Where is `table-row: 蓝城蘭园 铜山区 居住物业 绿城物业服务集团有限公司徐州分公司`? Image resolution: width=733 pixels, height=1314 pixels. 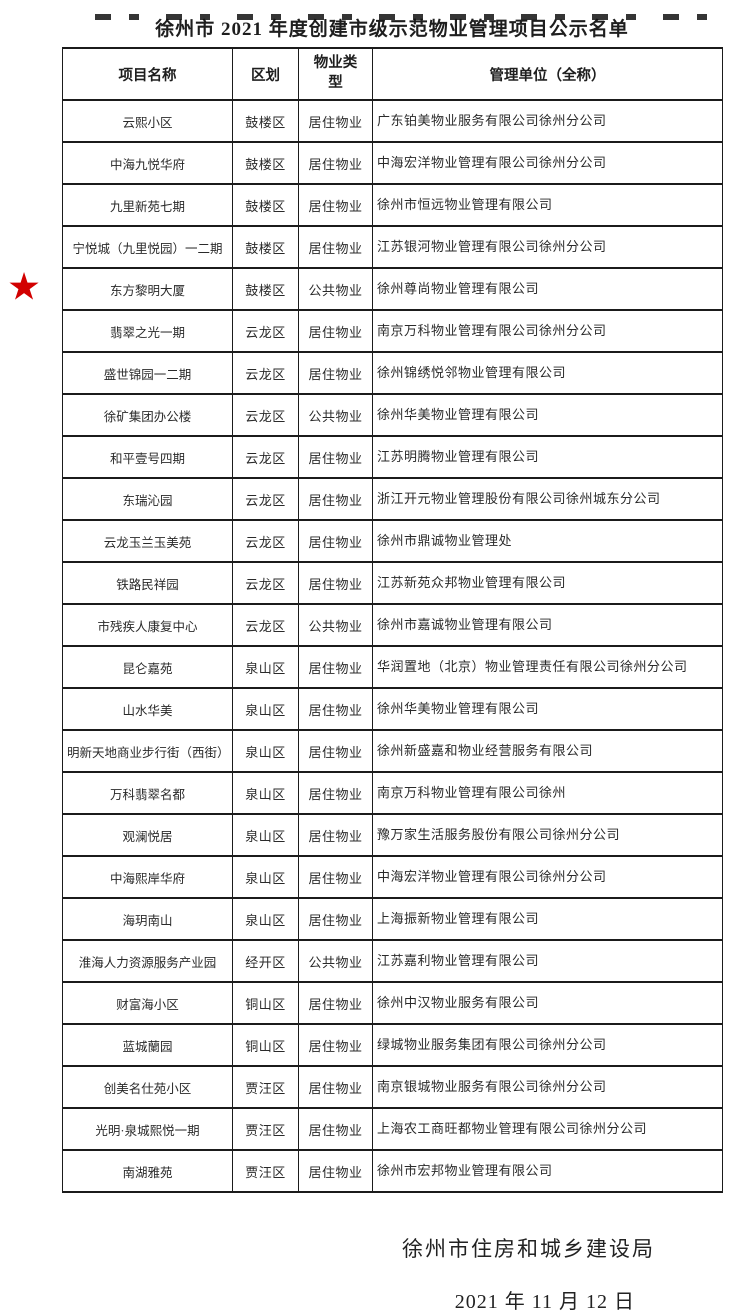 table-row: 蓝城蘭园 铜山区 居住物业 绿城物业服务集团有限公司徐州分公司 is located at coordinates (392, 1045).